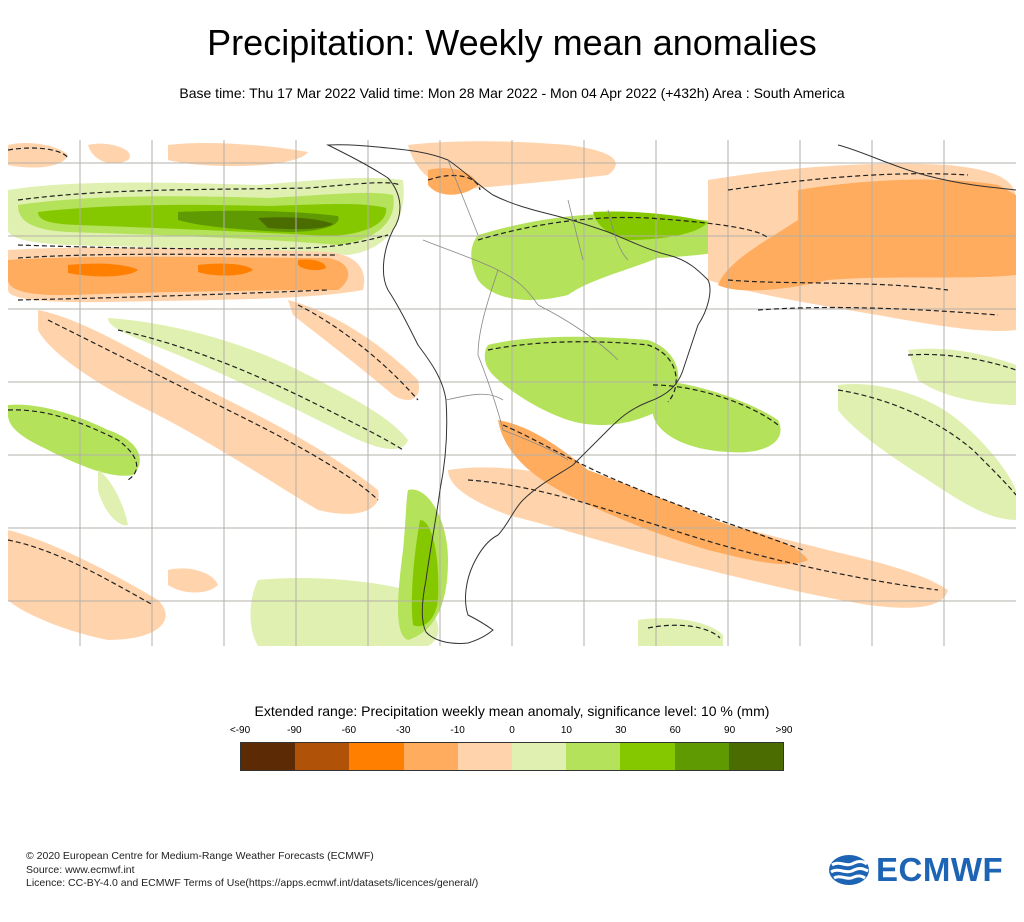  Describe the element at coordinates (294, 730) in the screenshot. I see `legend-tick: -90` at that location.